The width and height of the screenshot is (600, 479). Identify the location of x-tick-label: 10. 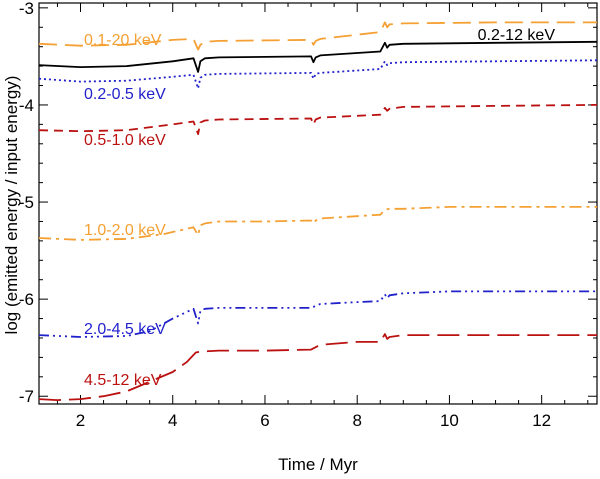
(449, 420).